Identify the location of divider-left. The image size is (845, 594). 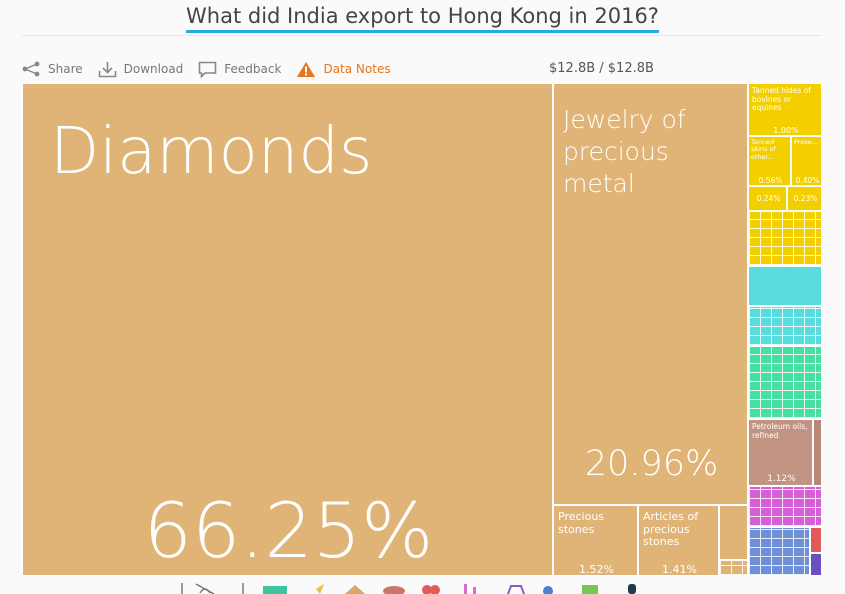
(182, 588).